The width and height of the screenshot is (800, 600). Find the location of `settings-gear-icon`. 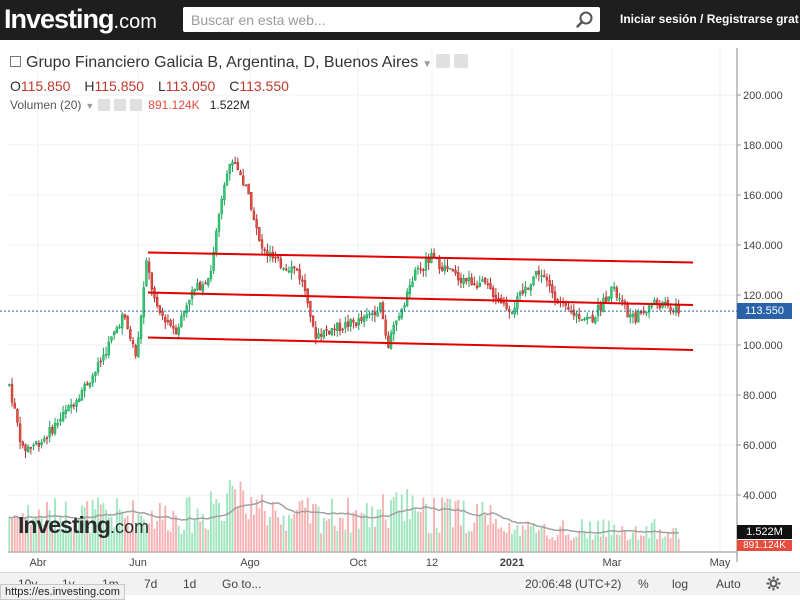

settings-gear-icon is located at coordinates (773, 583).